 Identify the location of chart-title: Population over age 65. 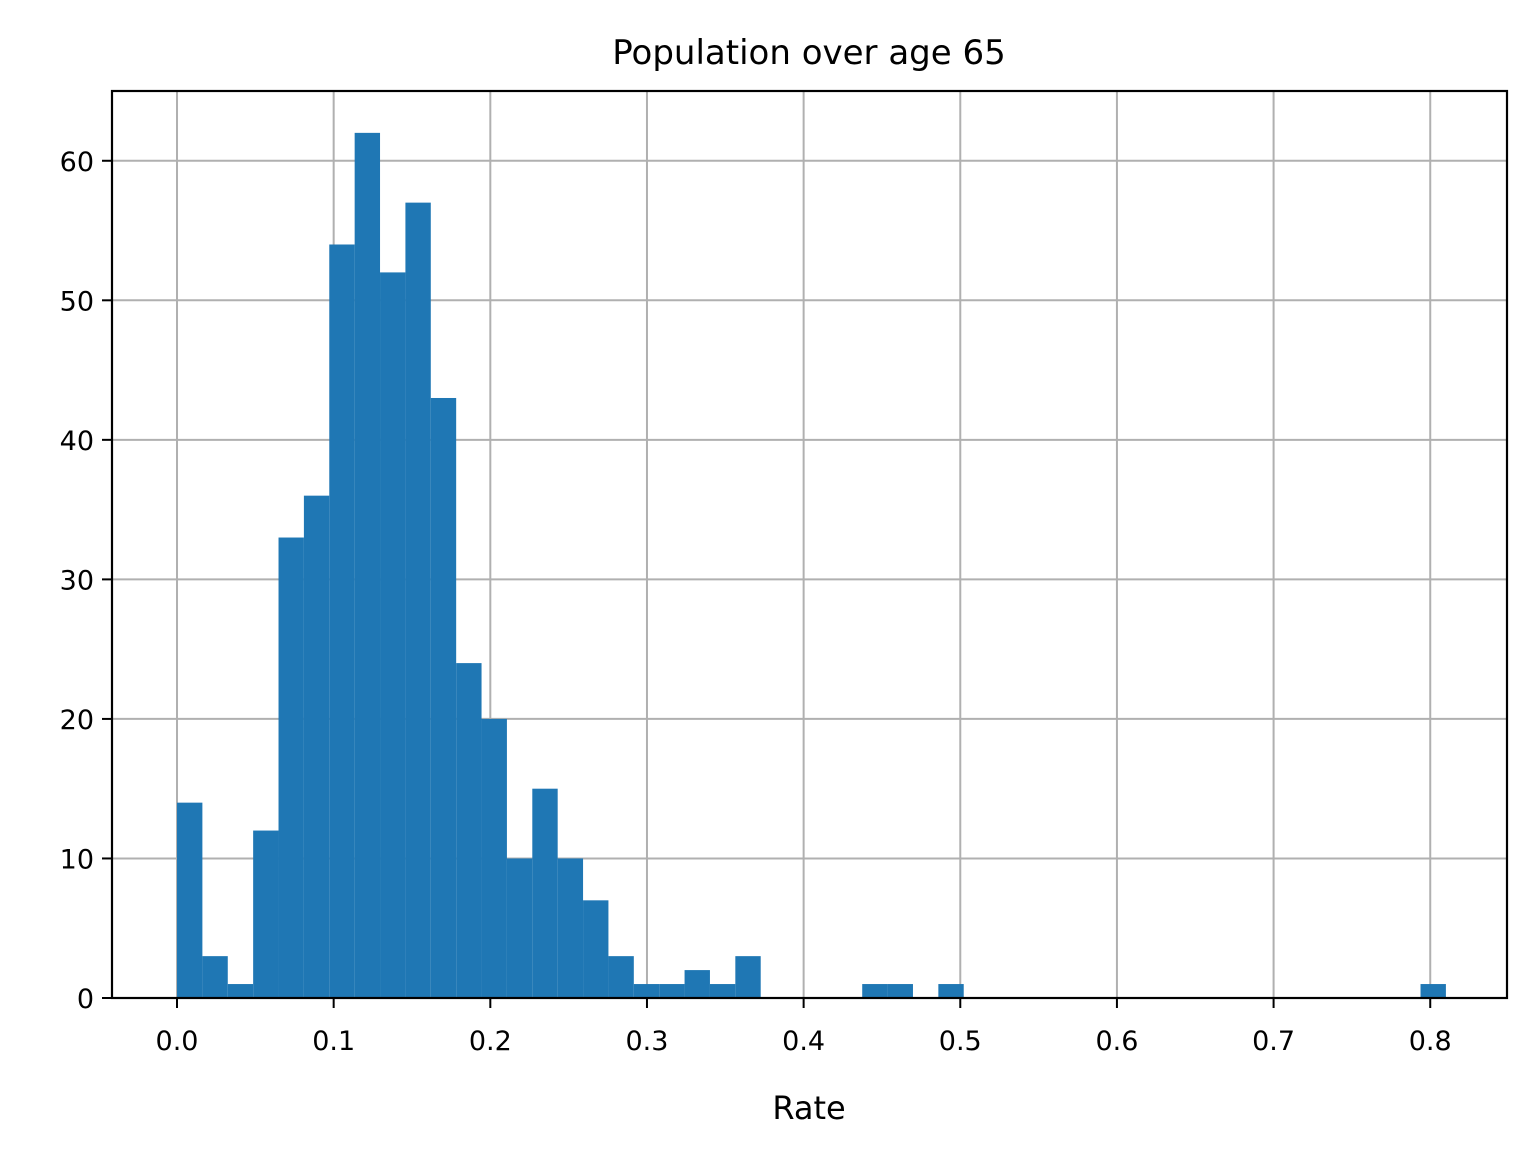
(808, 53).